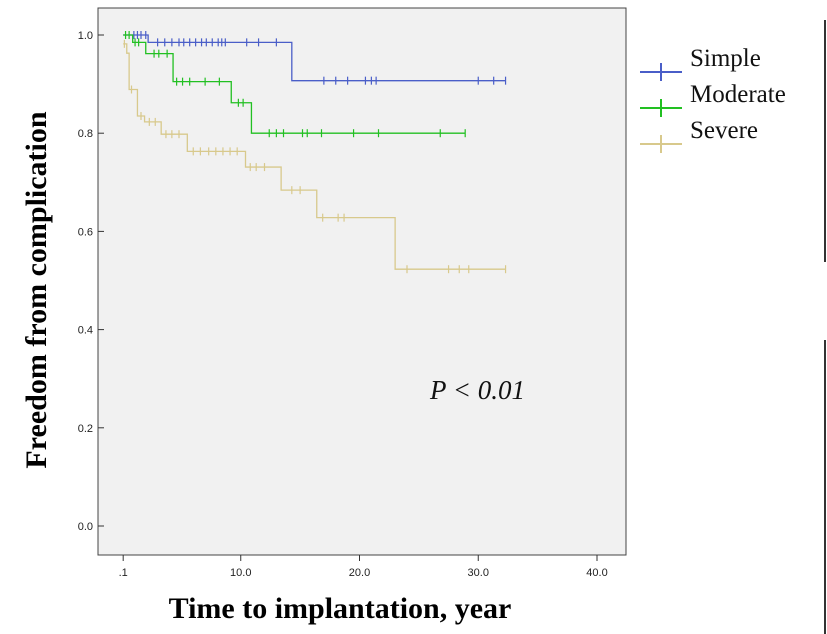  I want to click on y-tick-label: 0.8, so click(85, 134).